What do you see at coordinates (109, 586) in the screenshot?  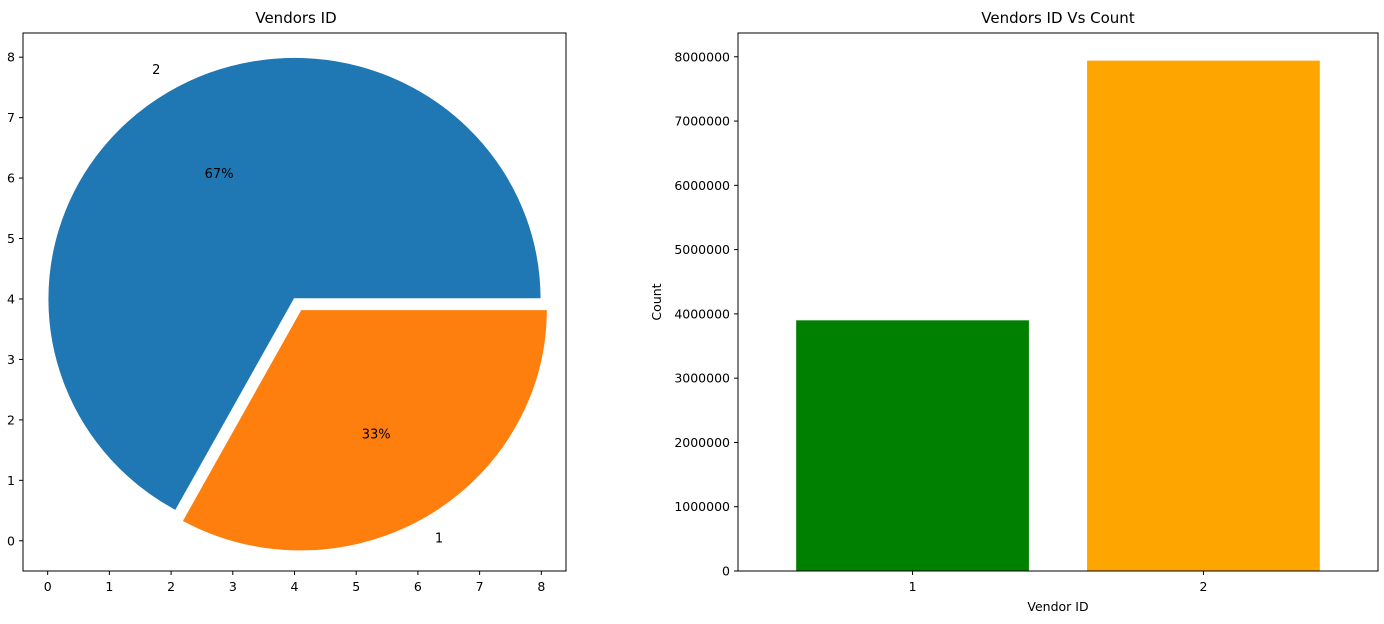 I see `pie-xtick-label: 1` at bounding box center [109, 586].